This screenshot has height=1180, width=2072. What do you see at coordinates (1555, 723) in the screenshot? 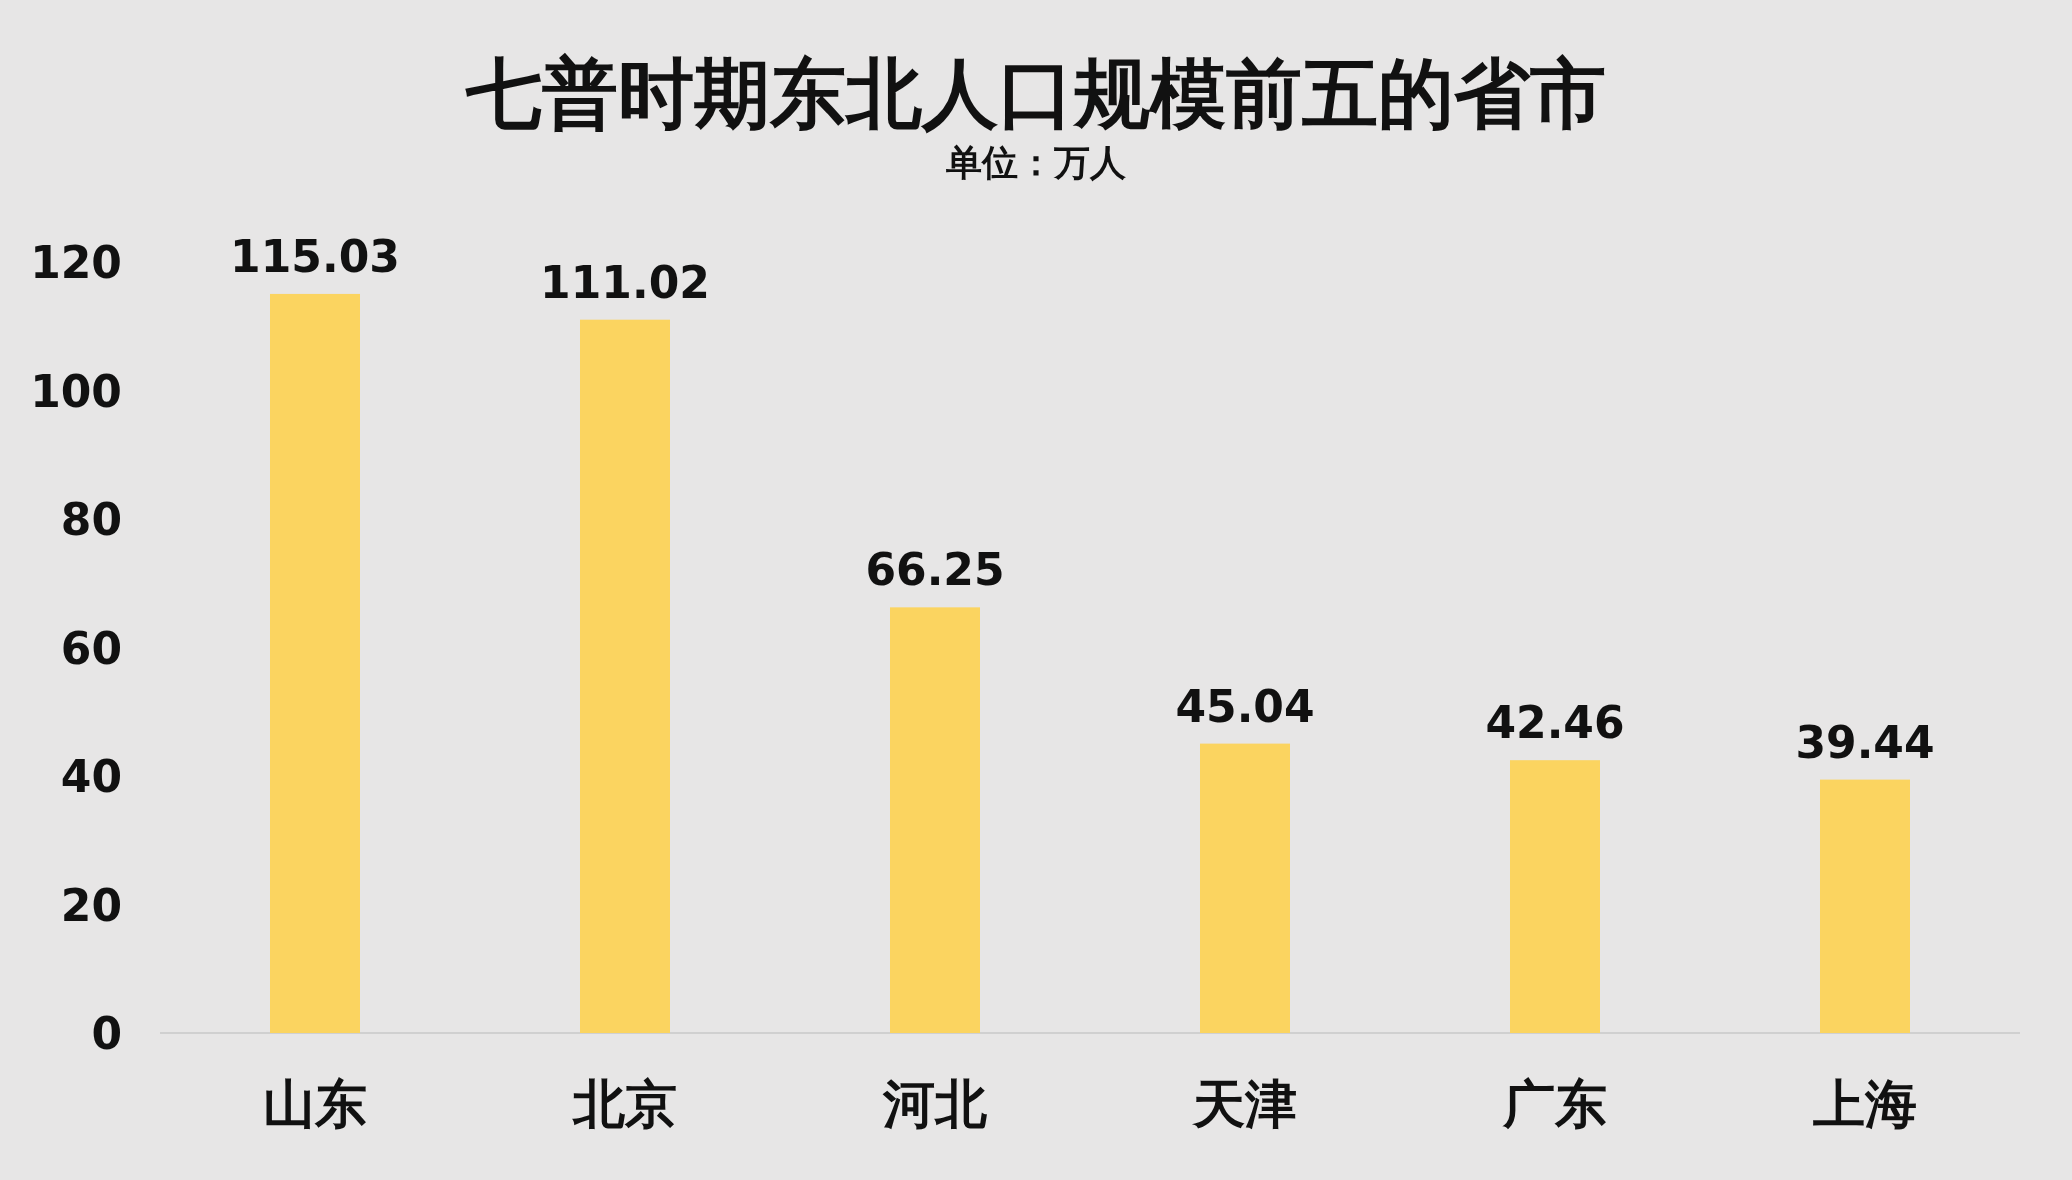
I see `data-label: 42.46` at bounding box center [1555, 723].